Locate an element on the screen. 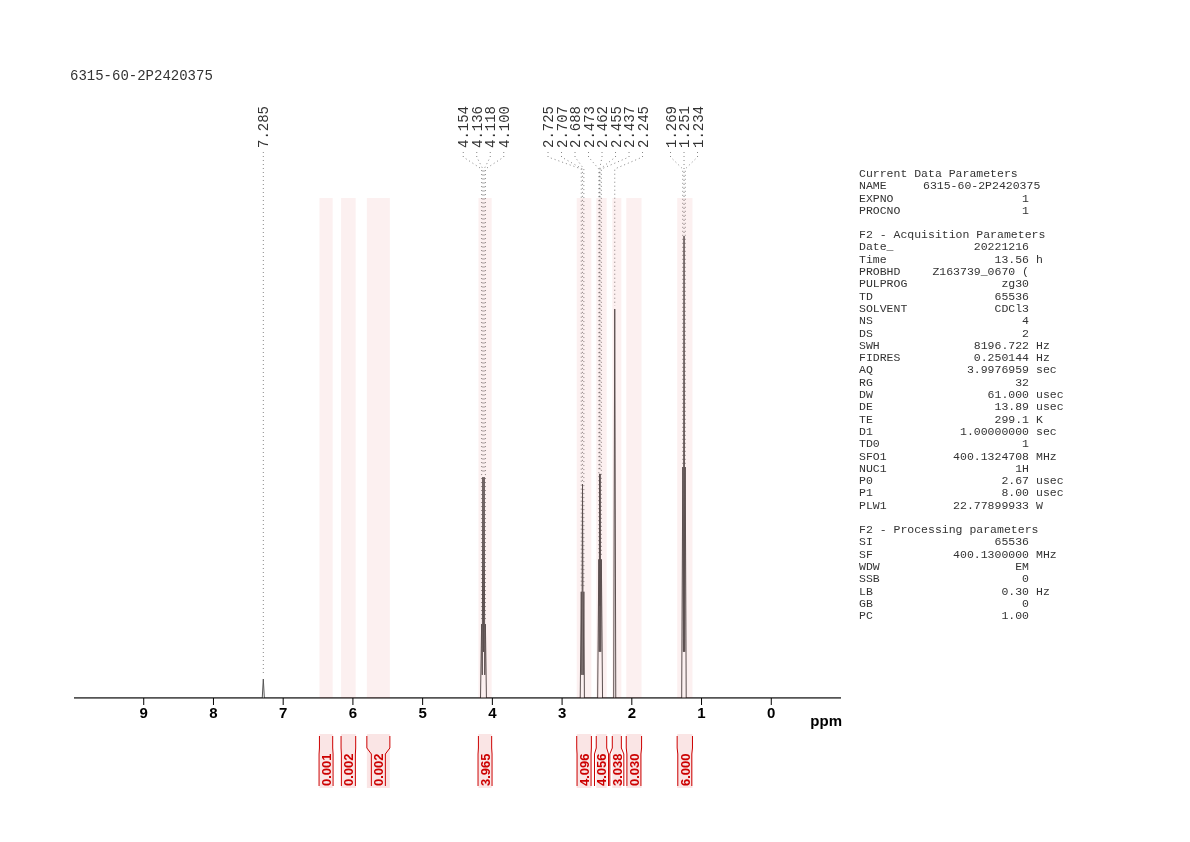 The height and width of the screenshot is (842, 1190). chart-title: 6315-60-2P2420375 is located at coordinates (141, 76).